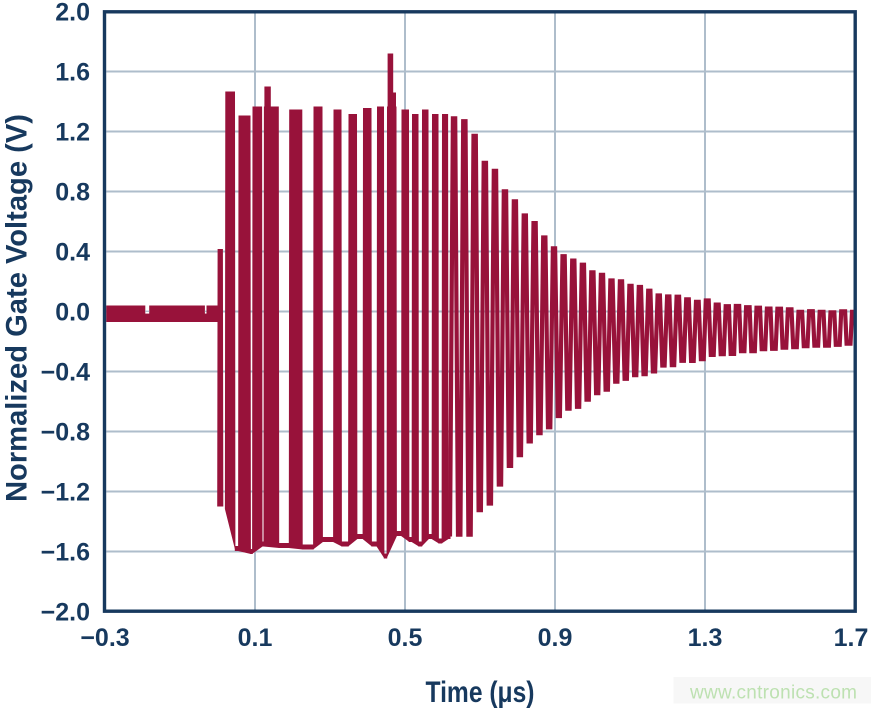 The width and height of the screenshot is (874, 713). I want to click on svg-text: 1.7, so click(851, 638).